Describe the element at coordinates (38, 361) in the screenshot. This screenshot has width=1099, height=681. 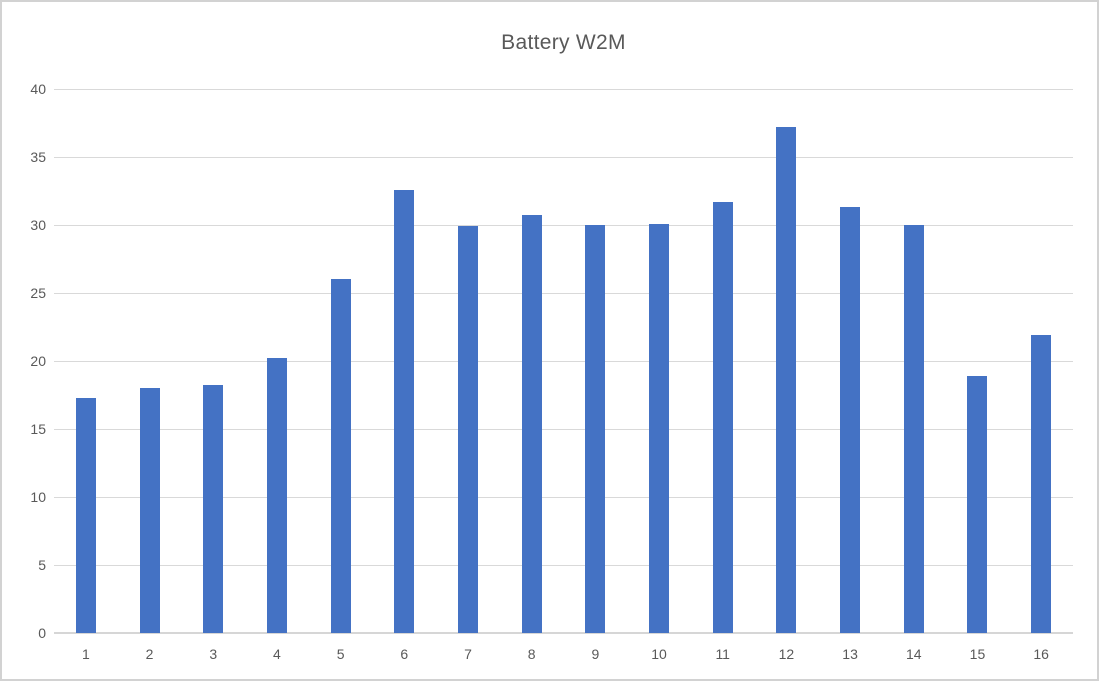
I see `y-tick-label: 20` at that location.